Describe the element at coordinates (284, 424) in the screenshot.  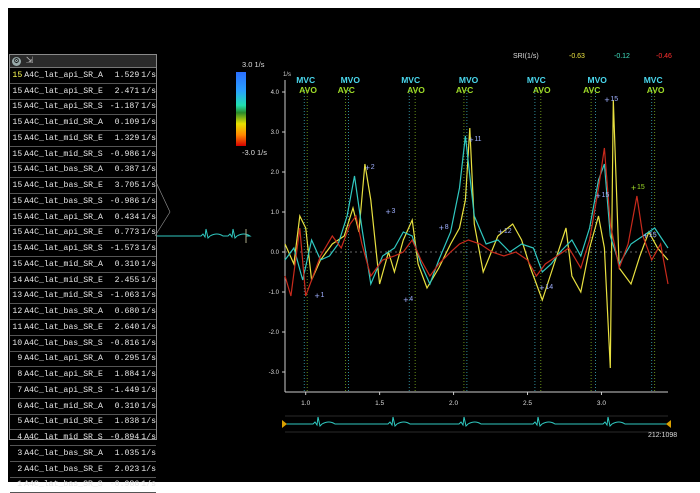
I see `ecg-start-marker` at that location.